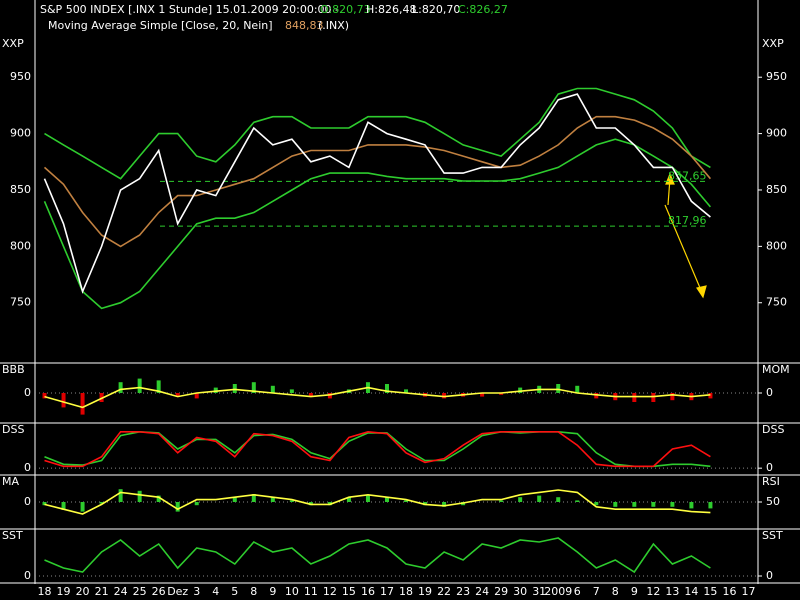 This screenshot has width=800, height=600. I want to click on x-tick-label: 29, so click(501, 591).